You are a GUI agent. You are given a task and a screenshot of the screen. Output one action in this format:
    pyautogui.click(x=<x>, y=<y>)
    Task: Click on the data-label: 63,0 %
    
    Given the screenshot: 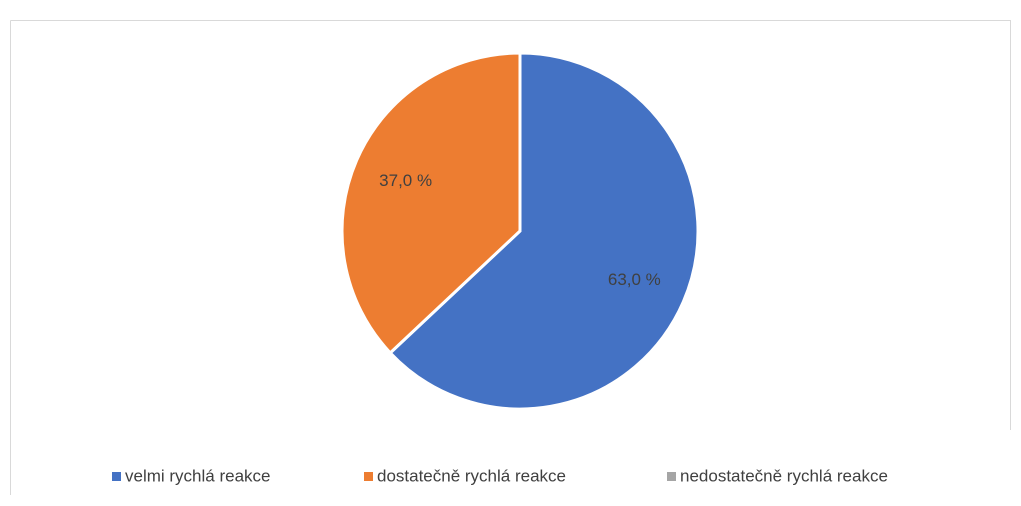 What is the action you would take?
    pyautogui.click(x=634, y=279)
    